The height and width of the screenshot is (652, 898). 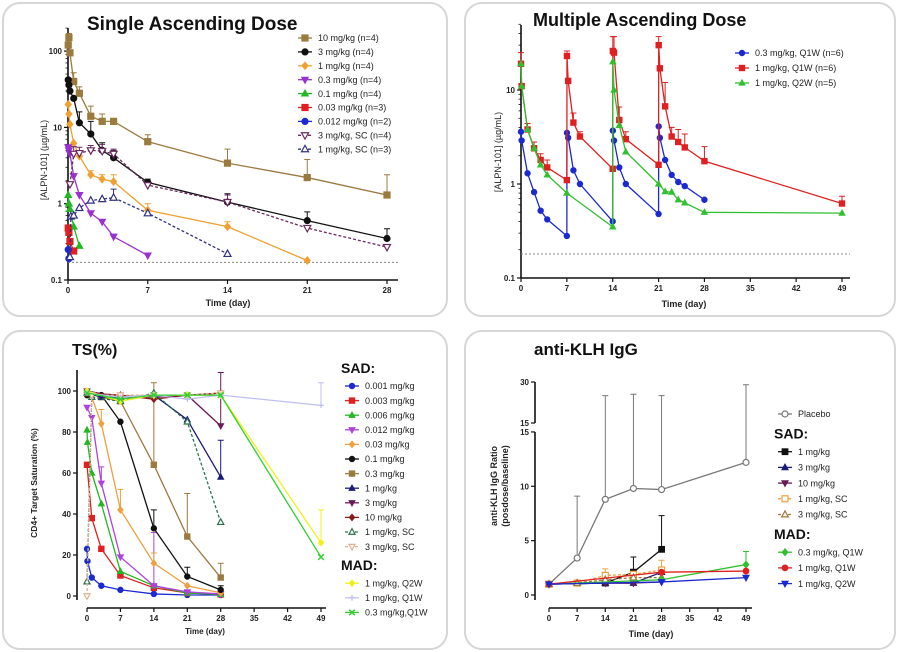 What do you see at coordinates (524, 382) in the screenshot?
I see `y-tick-label: 30` at bounding box center [524, 382].